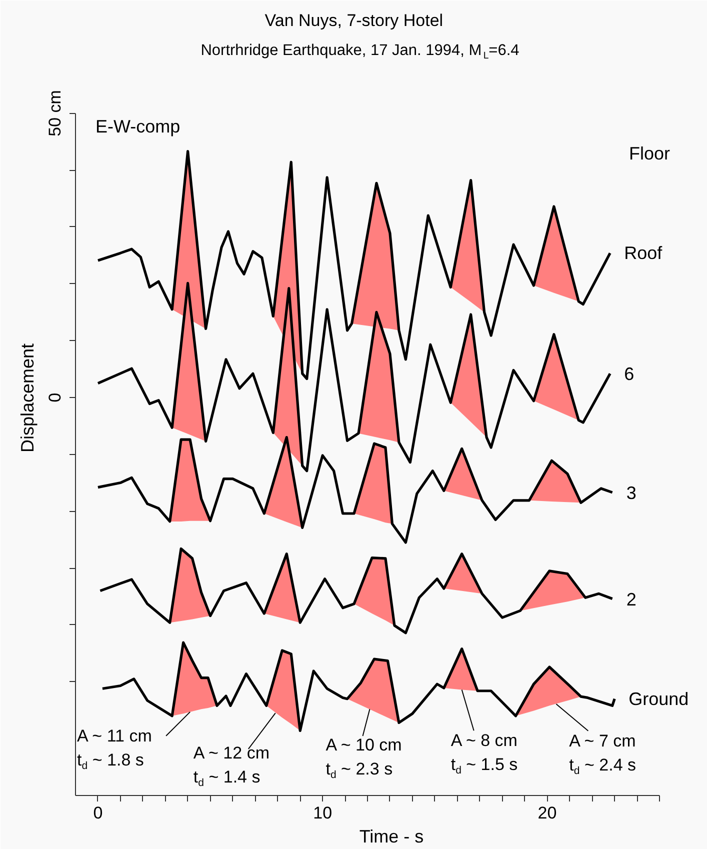 Image resolution: width=707 pixels, height=849 pixels. Describe the element at coordinates (138, 126) in the screenshot. I see `annotation: E-W-comp` at that location.